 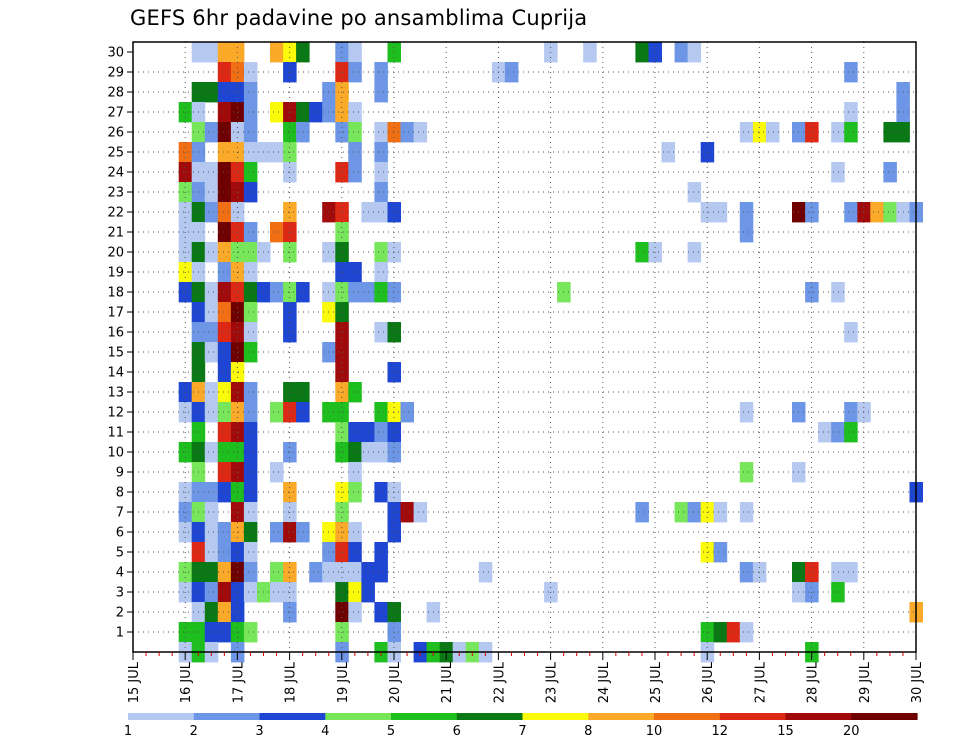 I want to click on y-tick-label: 28, so click(x=115, y=93).